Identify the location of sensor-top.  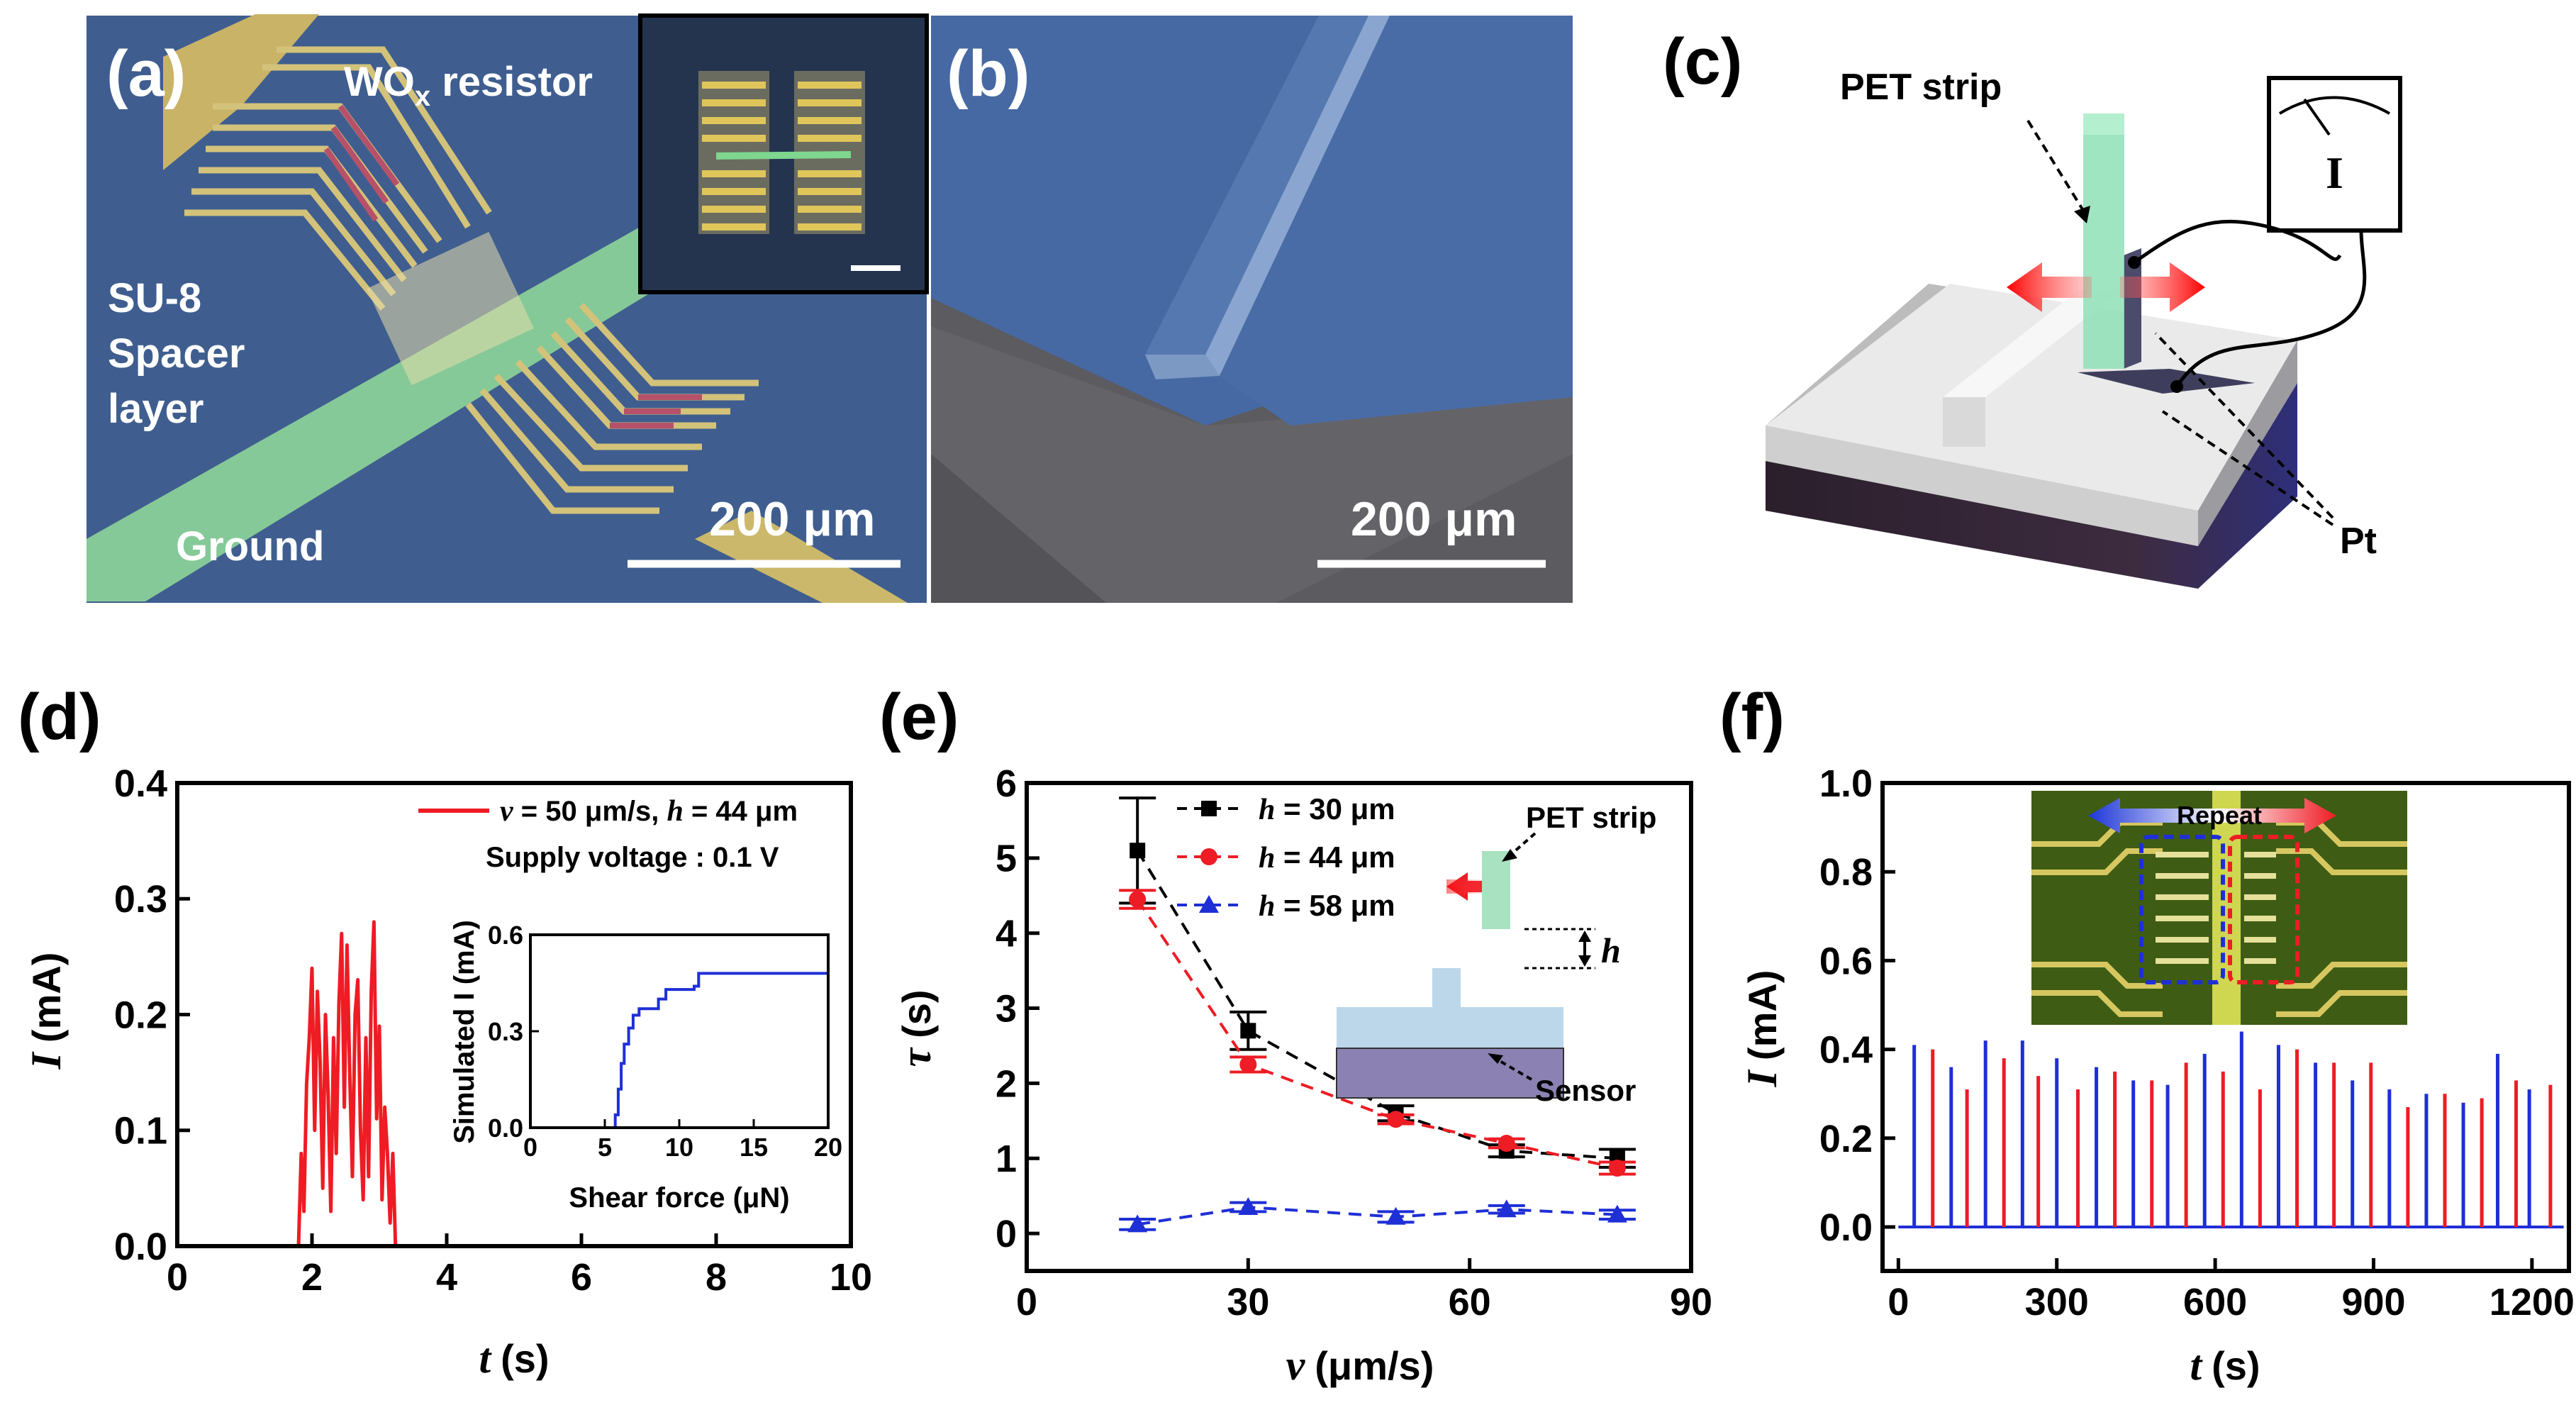
(2031, 397).